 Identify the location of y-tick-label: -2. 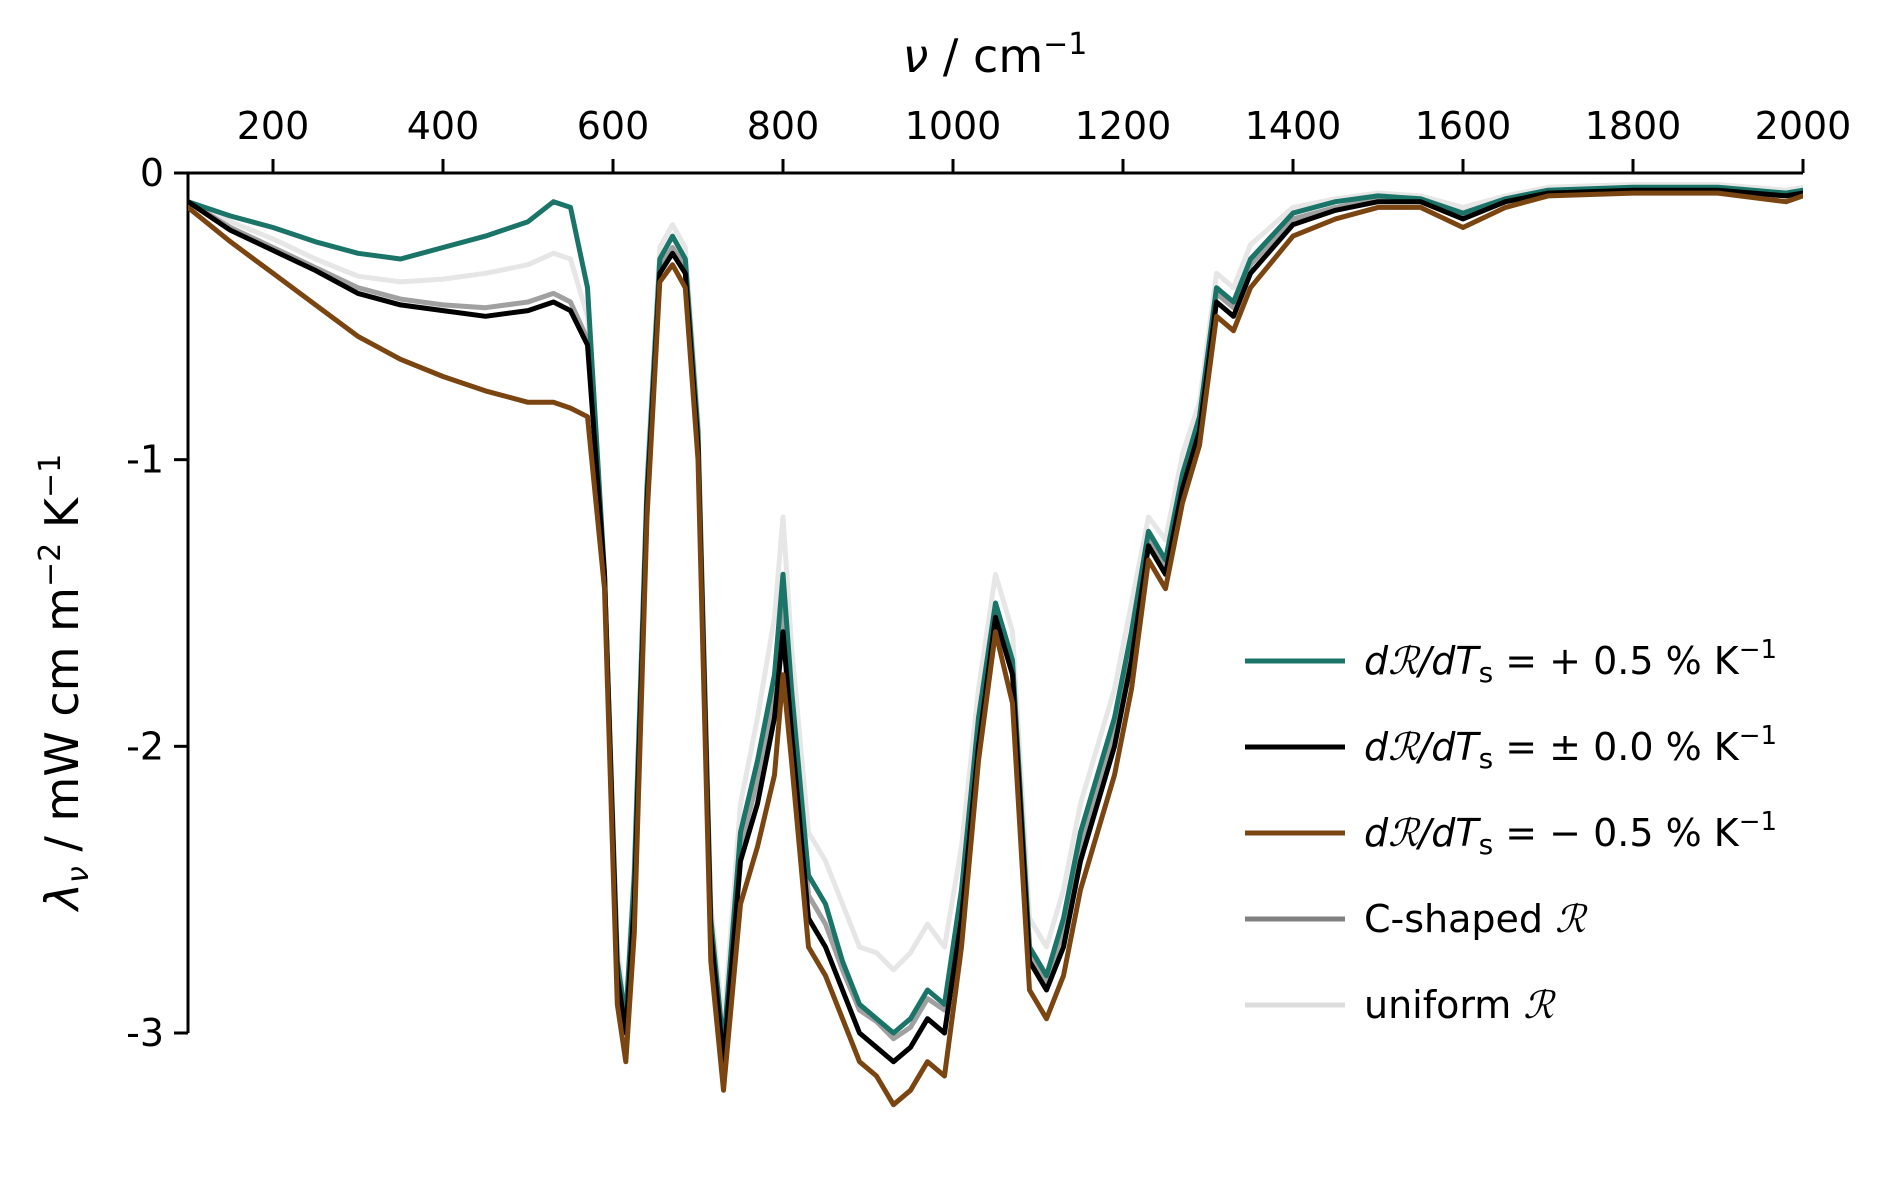
(145, 746).